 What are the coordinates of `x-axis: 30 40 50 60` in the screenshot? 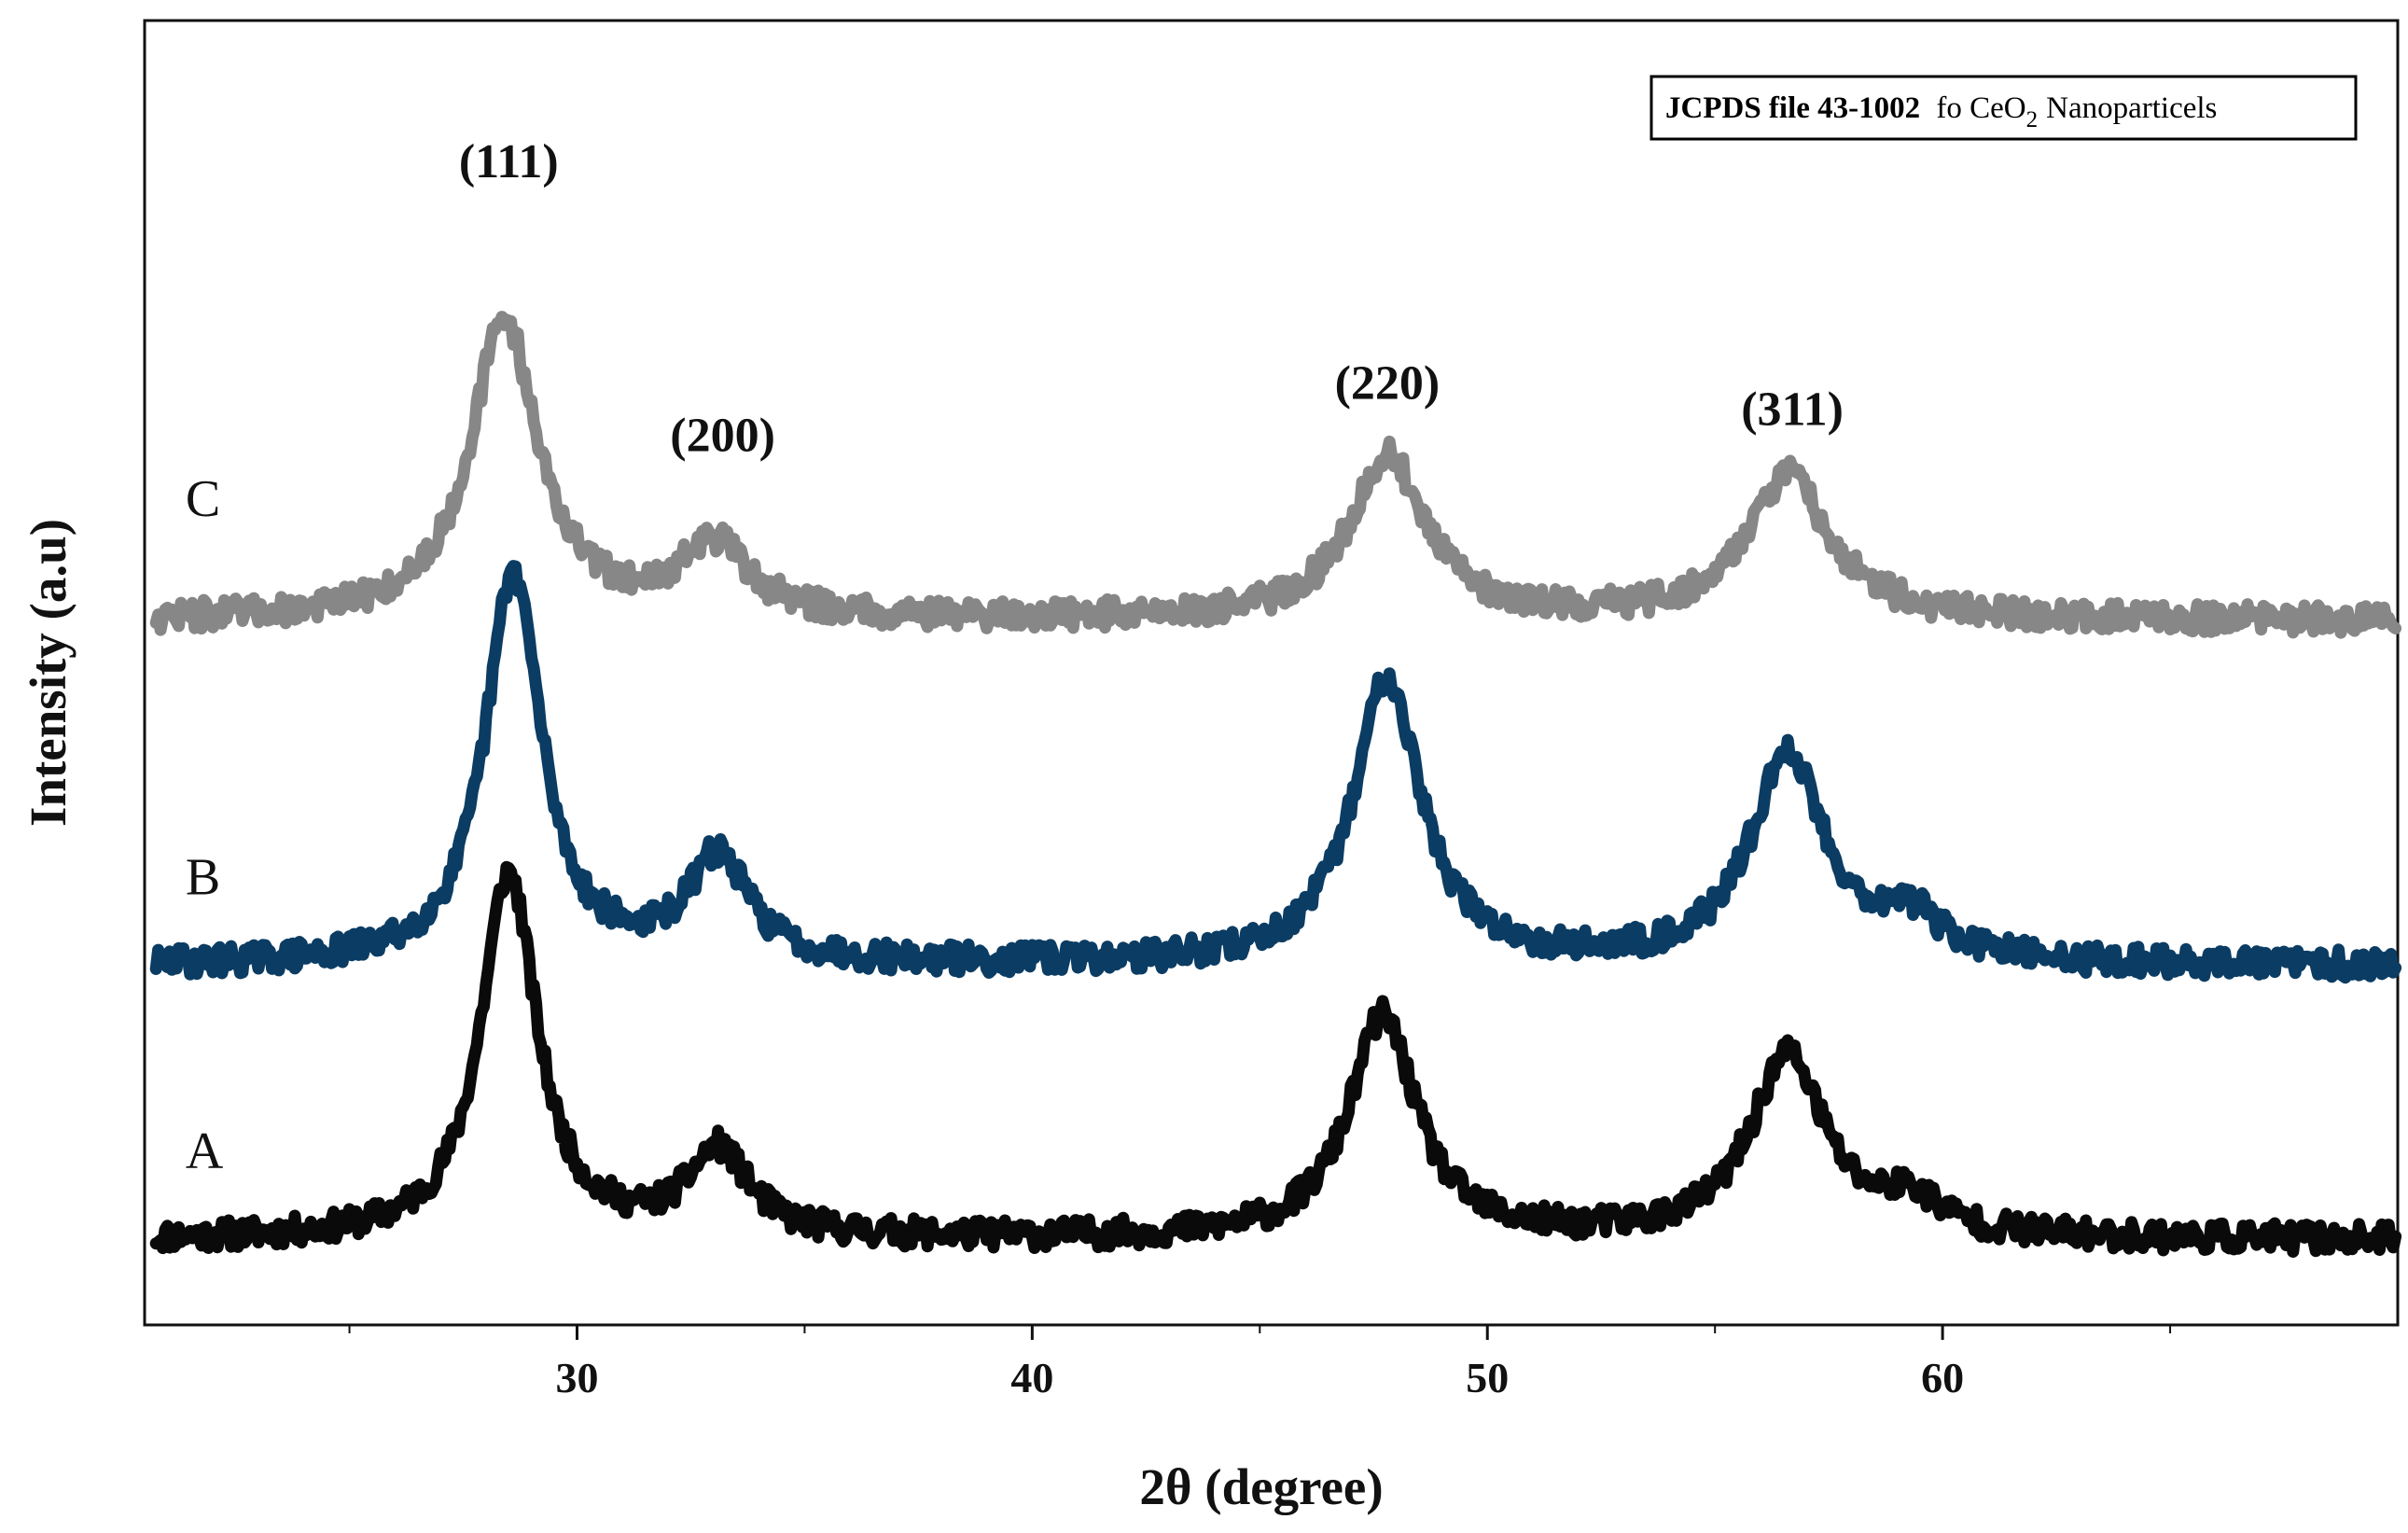 It's located at (1260, 1363).